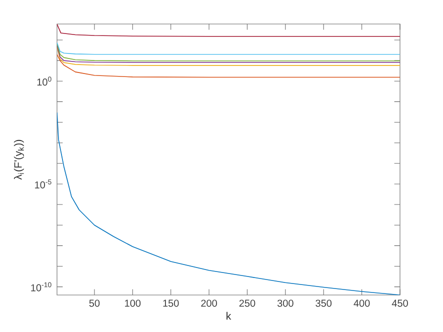 The height and width of the screenshot is (332, 443). What do you see at coordinates (400, 303) in the screenshot?
I see `x-tick-label: 450` at bounding box center [400, 303].